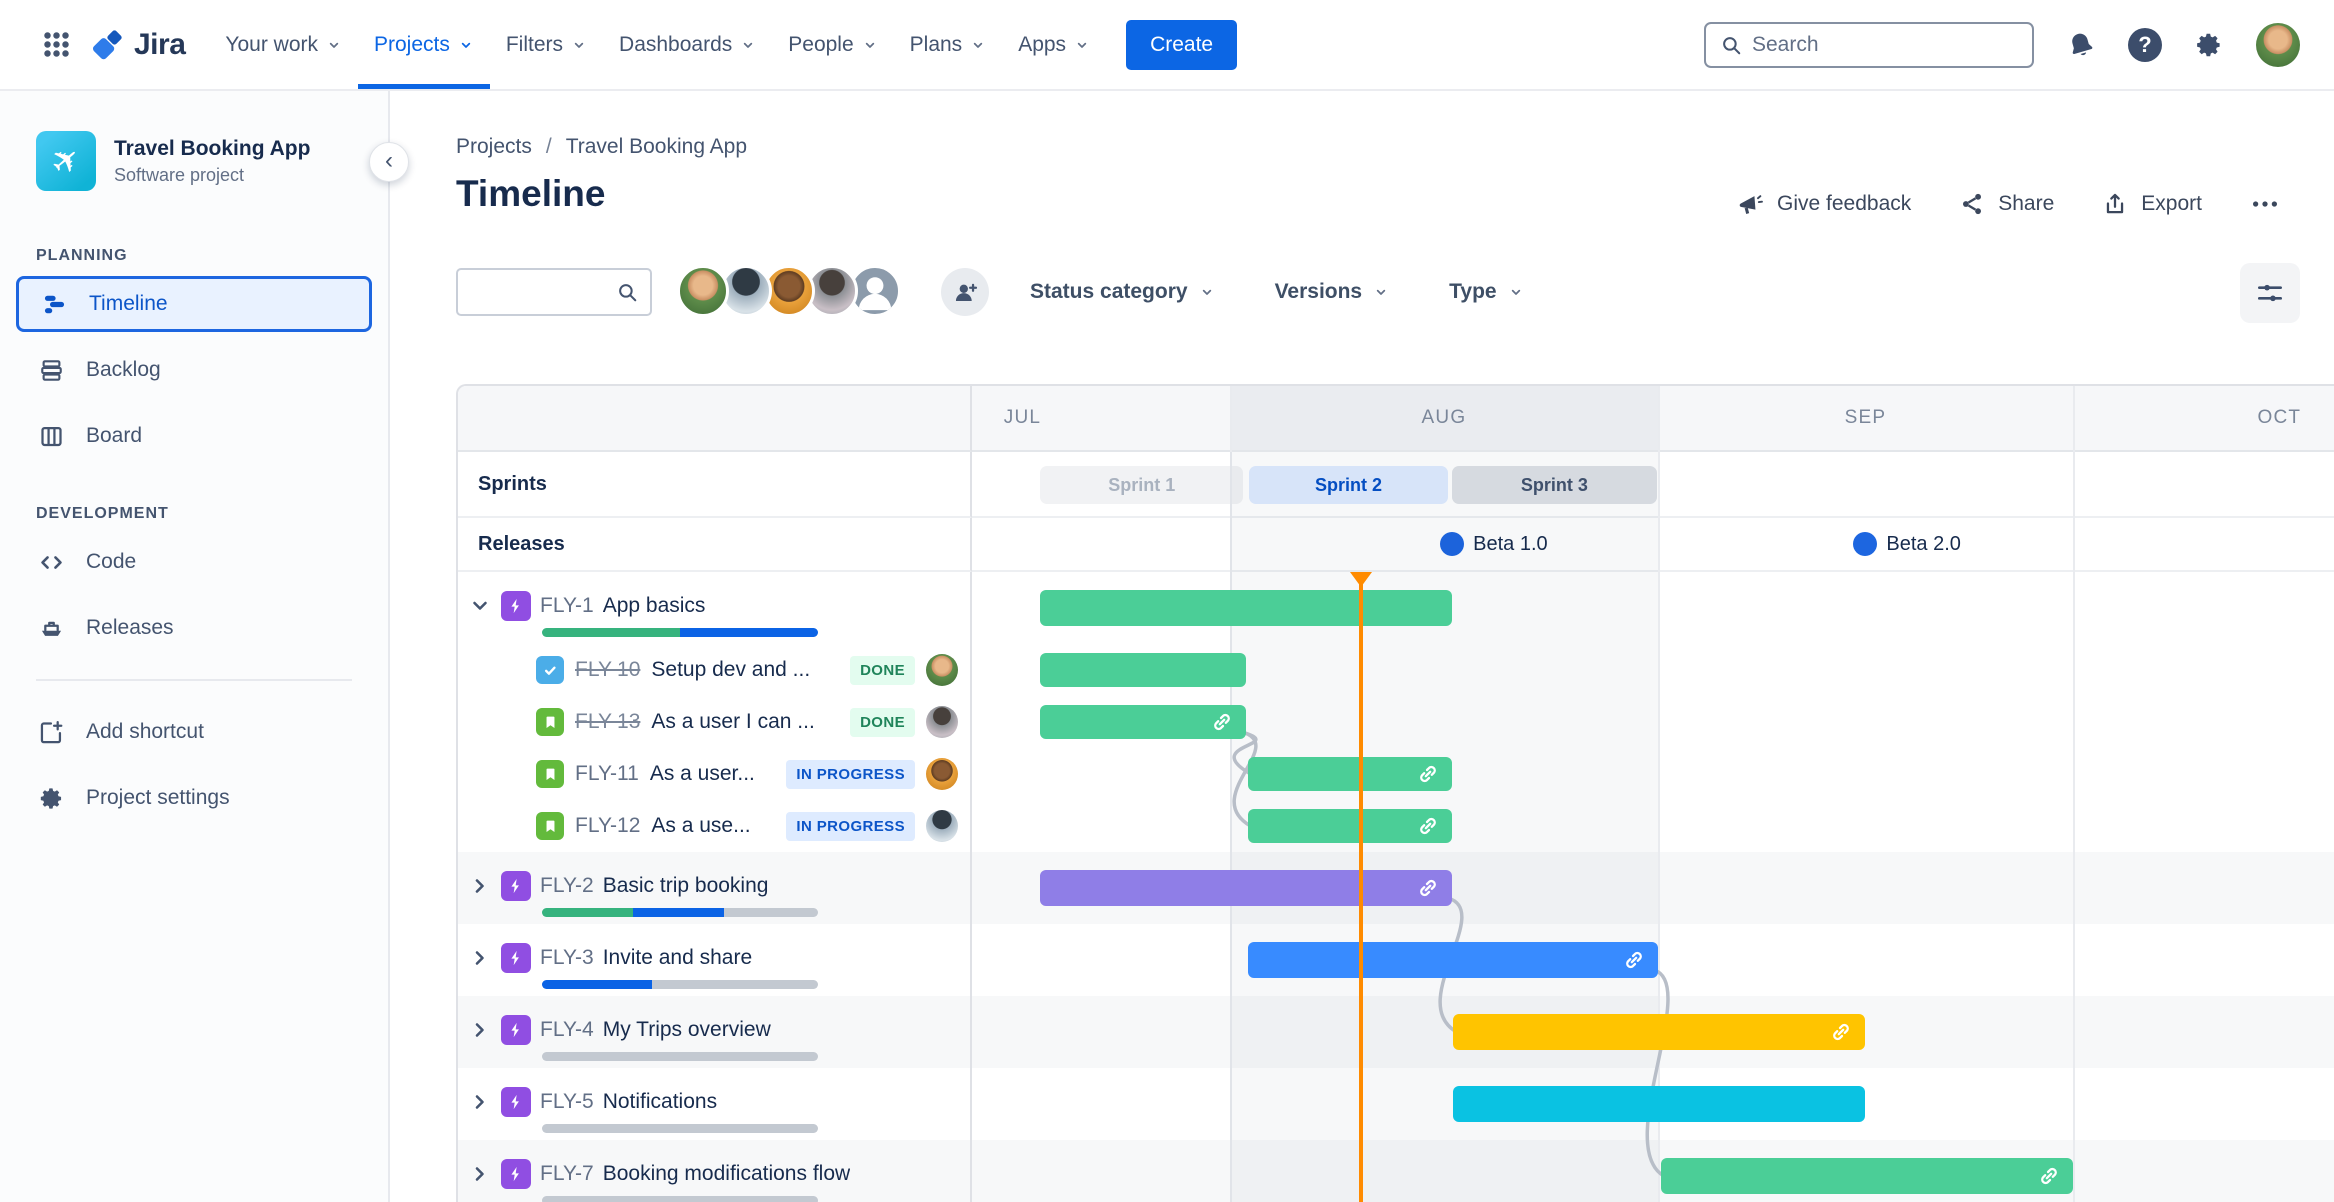 The width and height of the screenshot is (2334, 1202). I want to click on action-label: Give feedback, so click(1844, 203).